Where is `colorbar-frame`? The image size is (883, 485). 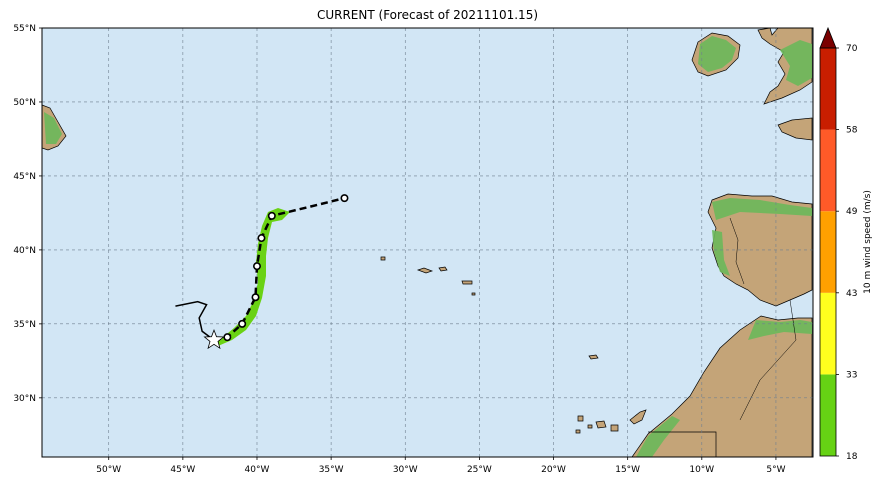
colorbar-frame is located at coordinates (828, 252).